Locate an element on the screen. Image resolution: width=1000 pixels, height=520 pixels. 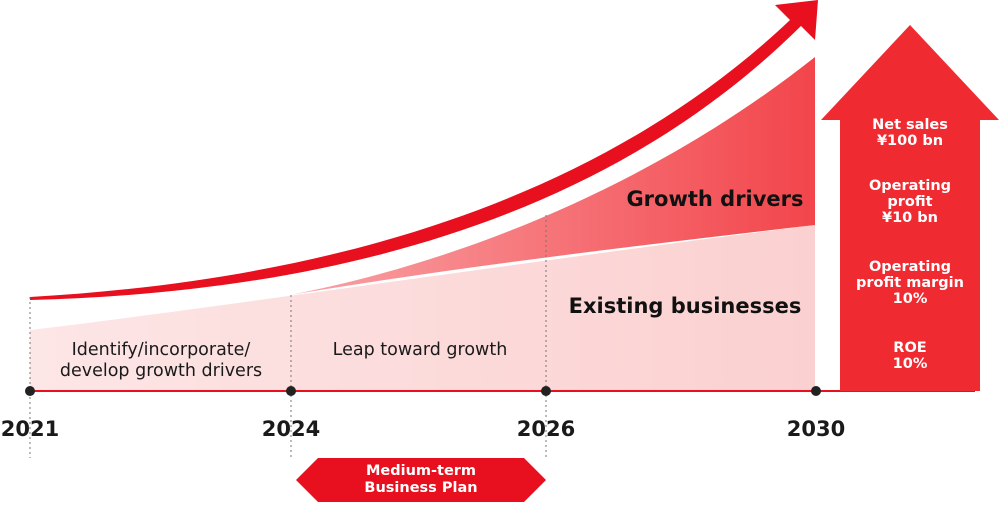
phase-label-leap: Leap toward growth is located at coordinates (420, 350).